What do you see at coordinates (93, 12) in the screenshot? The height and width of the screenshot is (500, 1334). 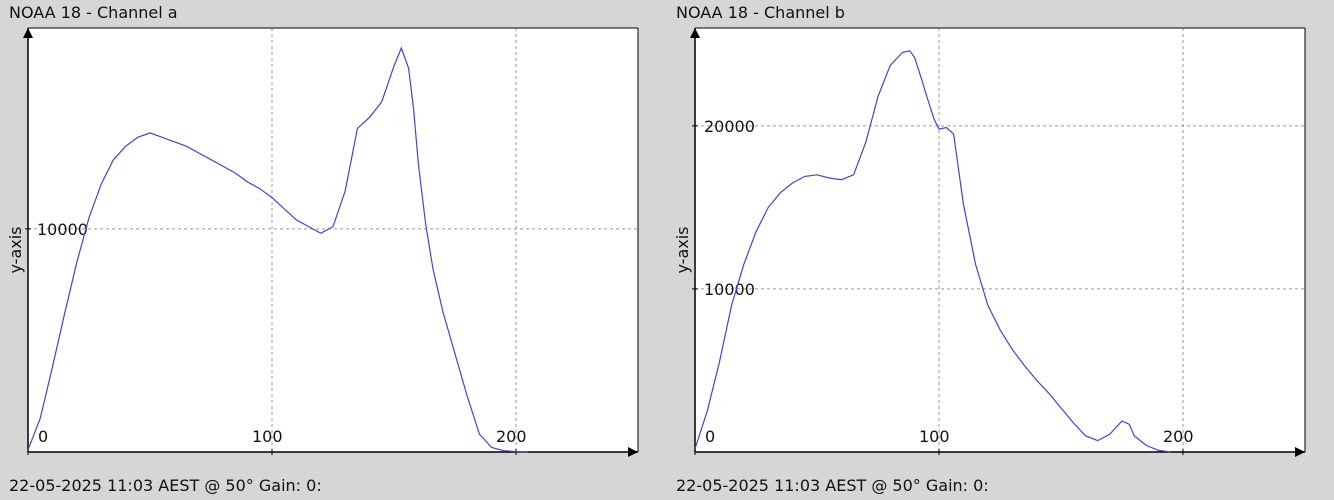 I see `chart-title: NOAA 18 - Channel a` at bounding box center [93, 12].